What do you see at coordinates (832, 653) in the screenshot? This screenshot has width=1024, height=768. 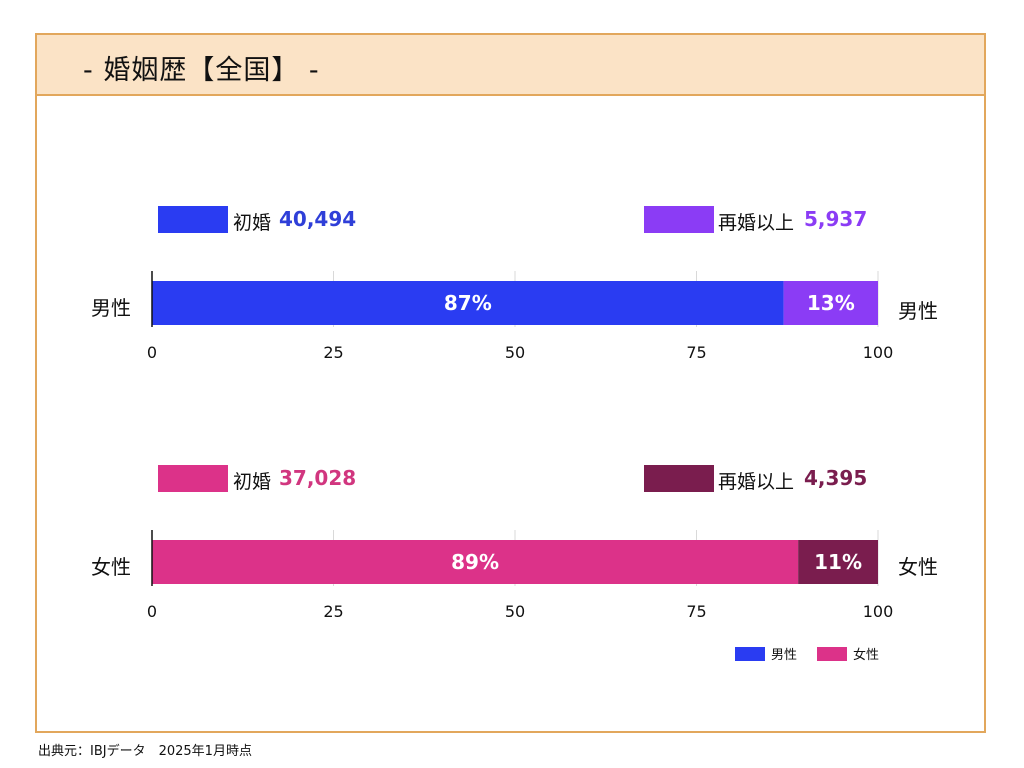 I see `legend-key-female-swatch` at bounding box center [832, 653].